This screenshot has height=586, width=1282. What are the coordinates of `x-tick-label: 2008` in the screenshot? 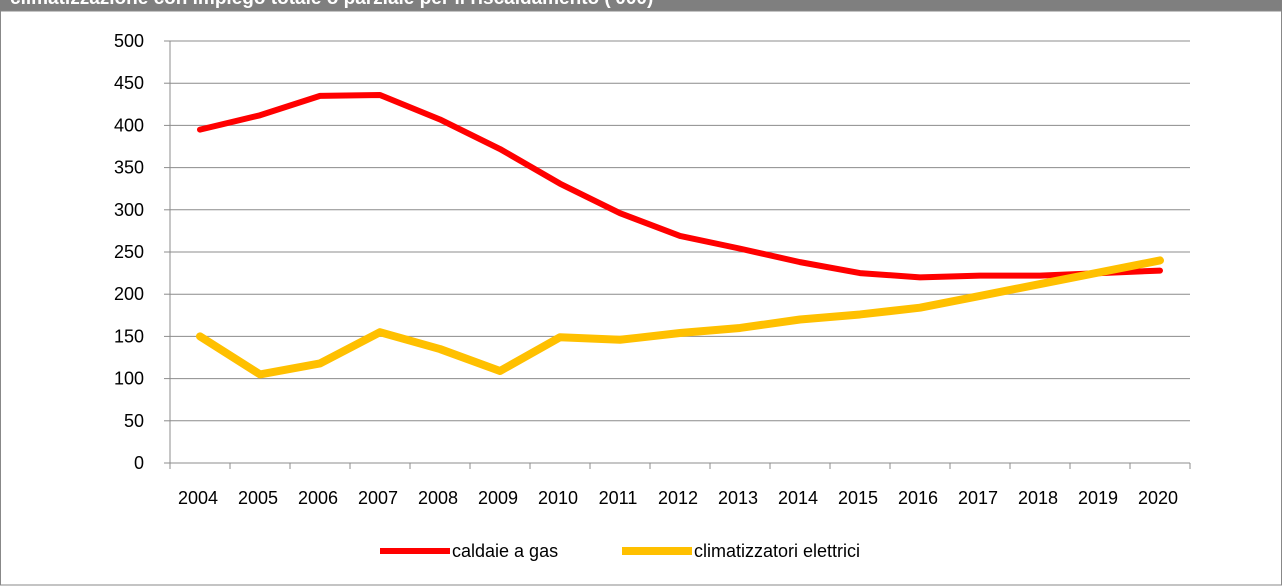 It's located at (438, 498).